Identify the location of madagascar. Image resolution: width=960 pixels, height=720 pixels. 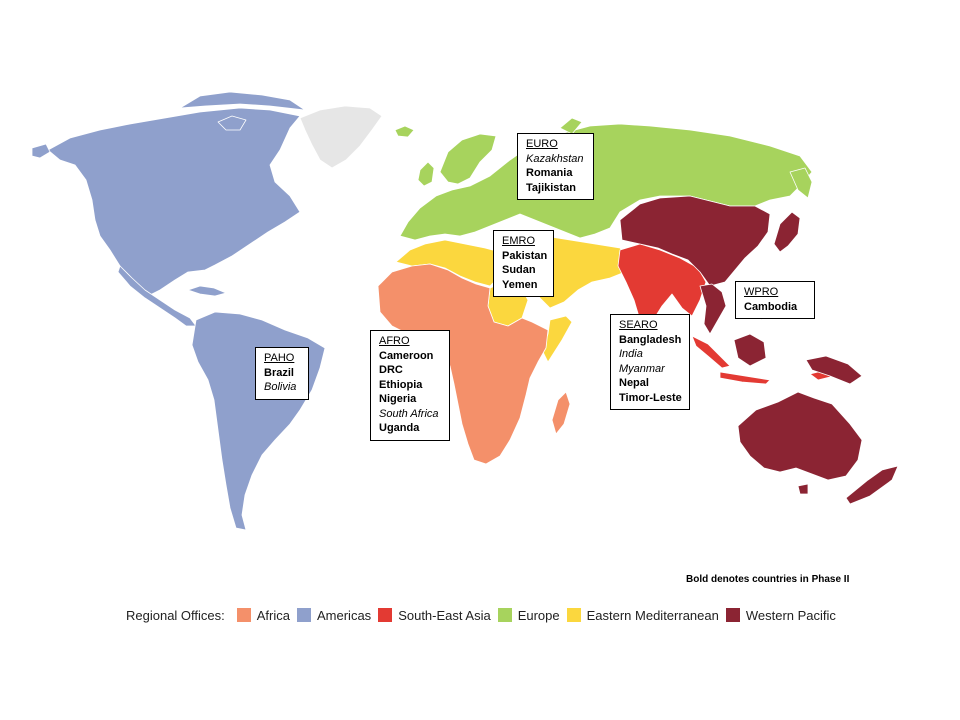
(561, 413).